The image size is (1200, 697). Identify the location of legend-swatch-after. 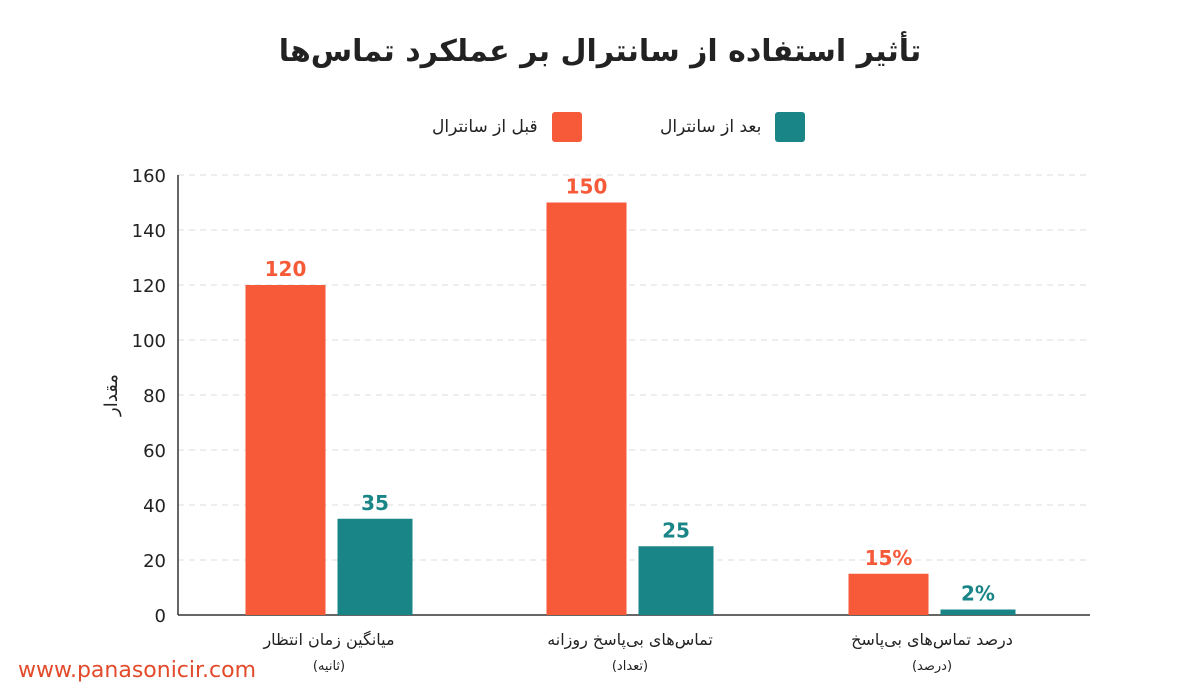
(790, 127).